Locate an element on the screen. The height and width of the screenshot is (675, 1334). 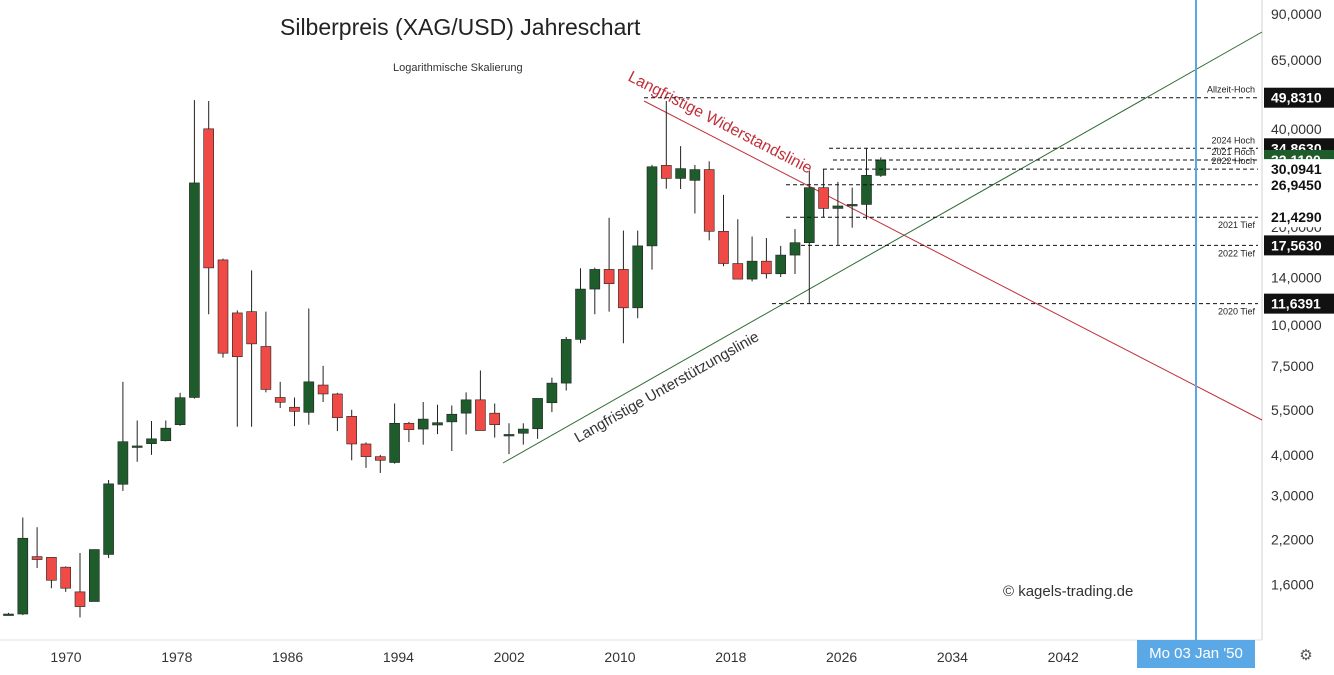
x-tick-label: 2034 is located at coordinates (952, 657).